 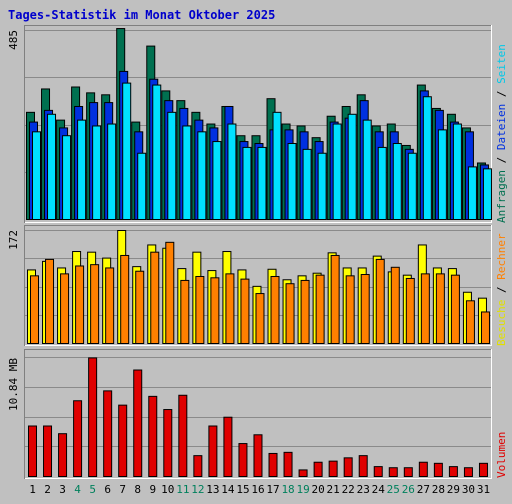 I want to click on side-legend-requests: Anfragen / Dateien / Seiten, so click(x=501, y=133).